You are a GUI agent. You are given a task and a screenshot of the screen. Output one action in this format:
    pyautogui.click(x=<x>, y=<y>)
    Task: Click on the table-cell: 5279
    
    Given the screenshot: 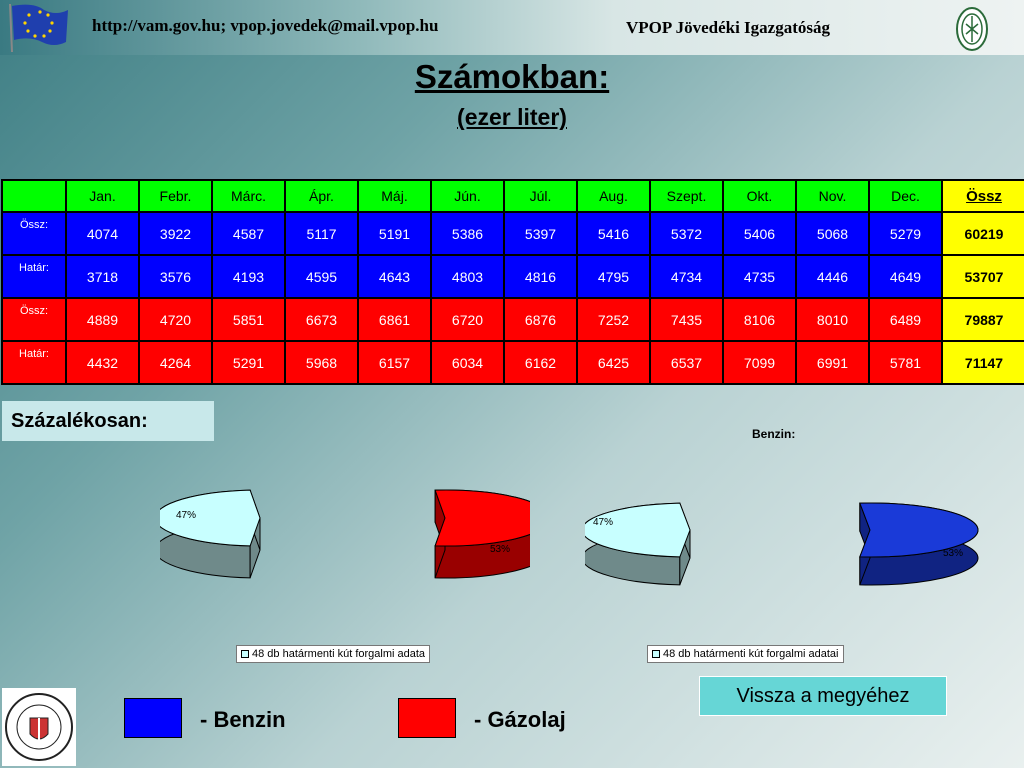 What is the action you would take?
    pyautogui.click(x=905, y=233)
    